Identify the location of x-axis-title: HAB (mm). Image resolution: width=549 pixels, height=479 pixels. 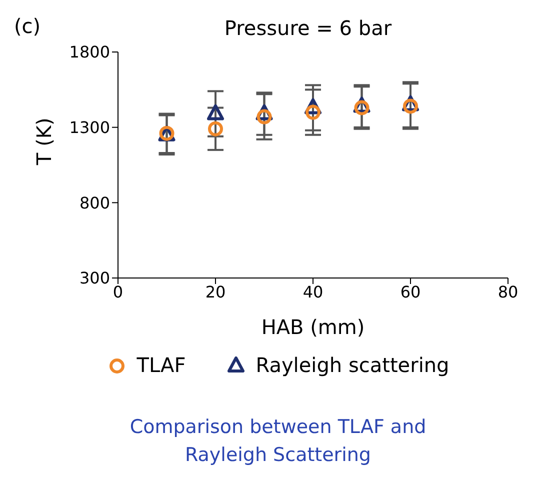
(313, 327).